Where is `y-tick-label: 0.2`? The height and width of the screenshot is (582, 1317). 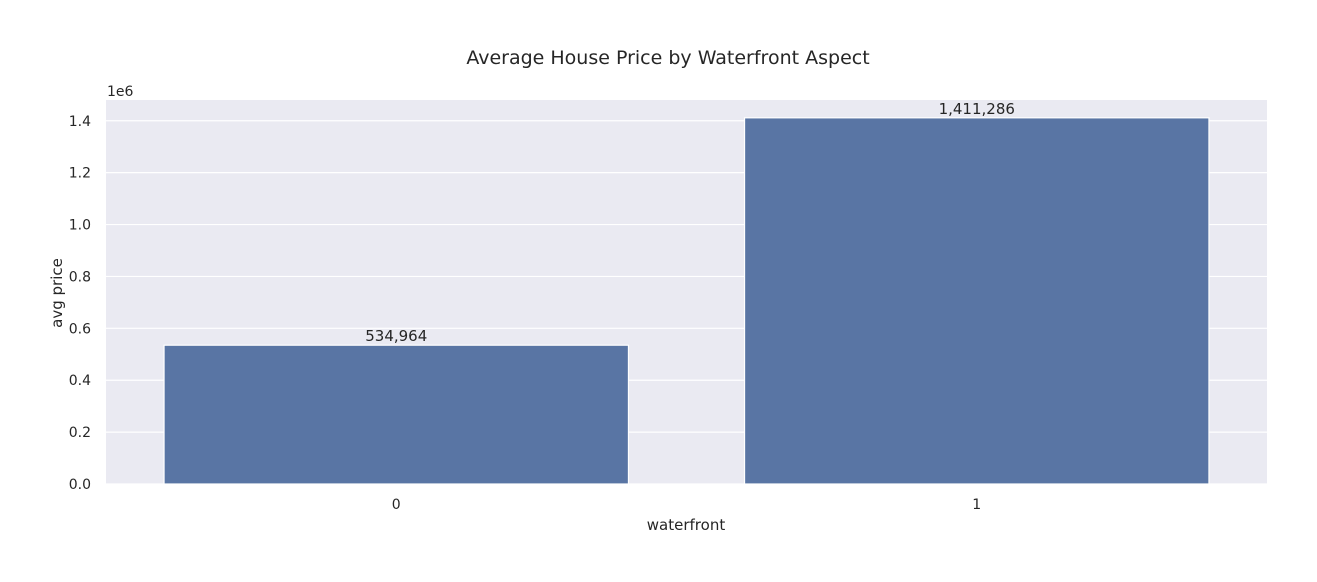 y-tick-label: 0.2 is located at coordinates (80, 433).